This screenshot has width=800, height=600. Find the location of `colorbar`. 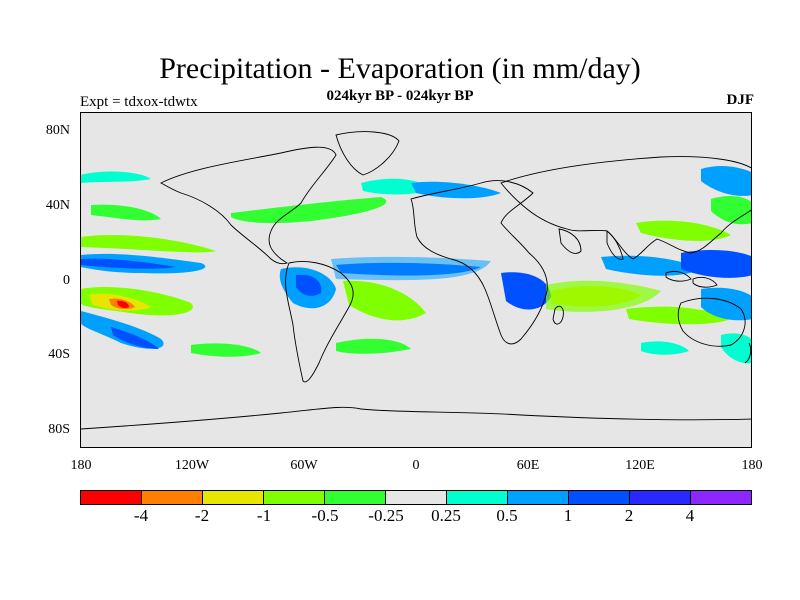

colorbar is located at coordinates (416, 497).